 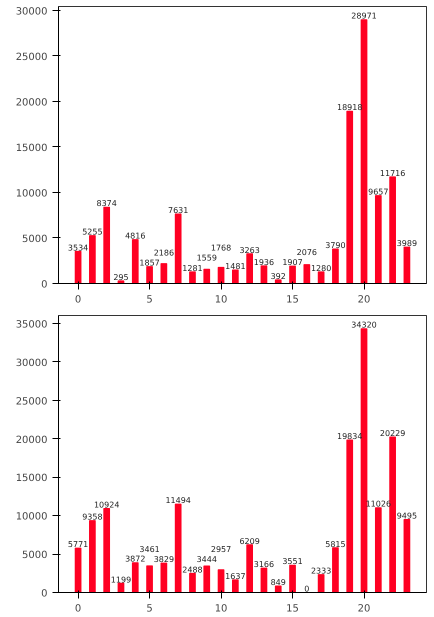 What do you see at coordinates (135, 559) in the screenshot?
I see `data-label: 3872` at bounding box center [135, 559].